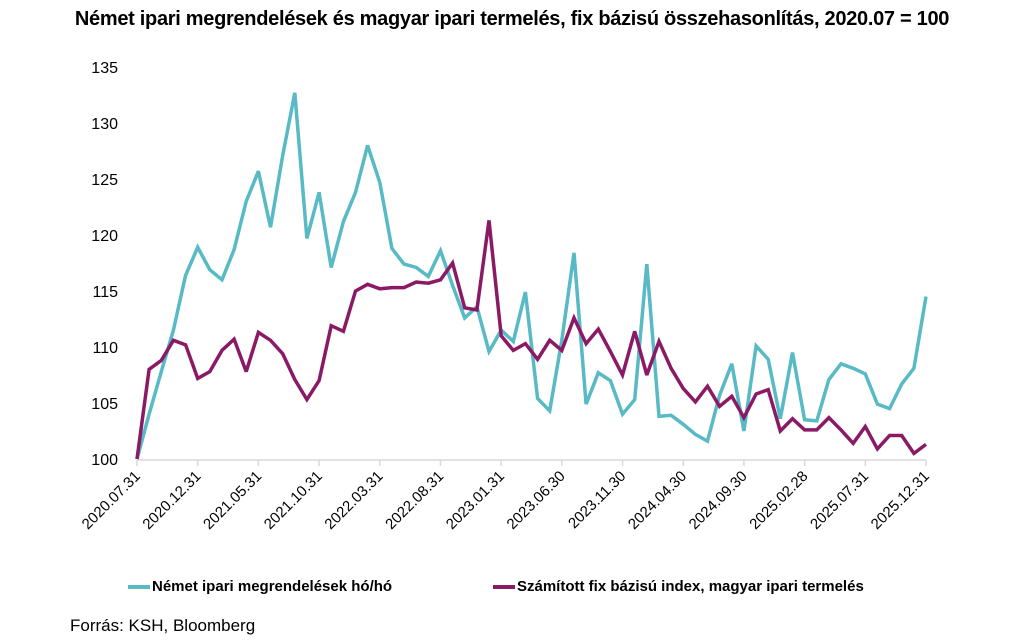 This screenshot has height=643, width=1024. I want to click on y-tick-label: 105, so click(104, 404).